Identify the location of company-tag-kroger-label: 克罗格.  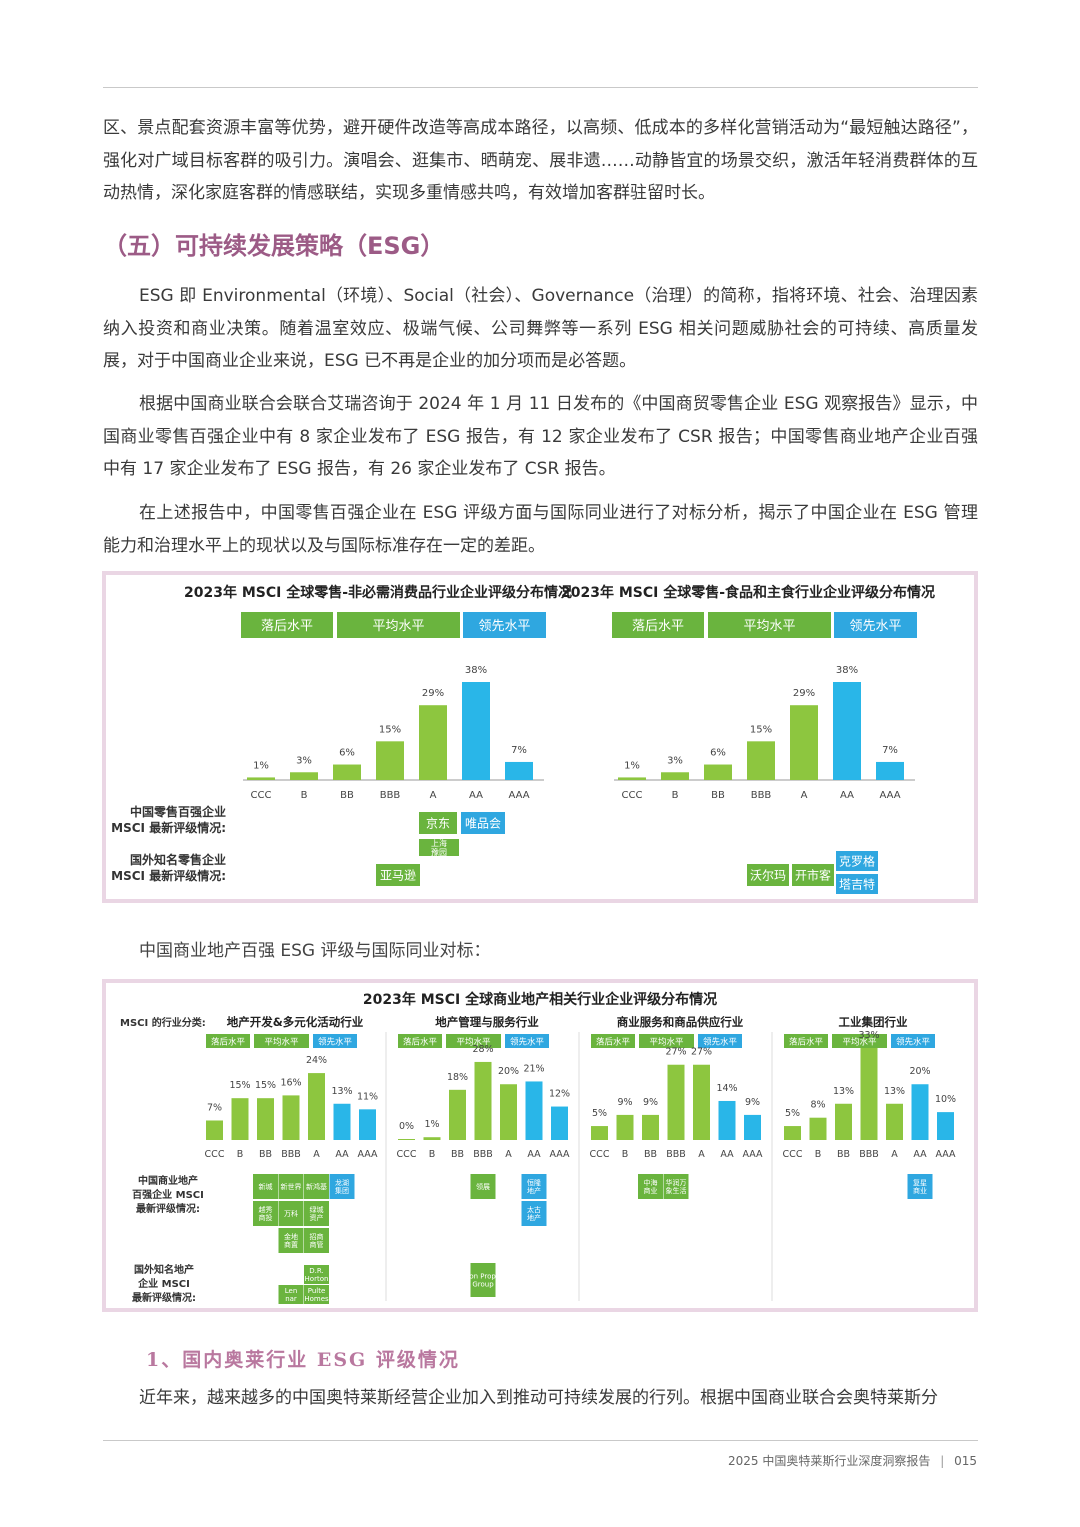
(857, 860).